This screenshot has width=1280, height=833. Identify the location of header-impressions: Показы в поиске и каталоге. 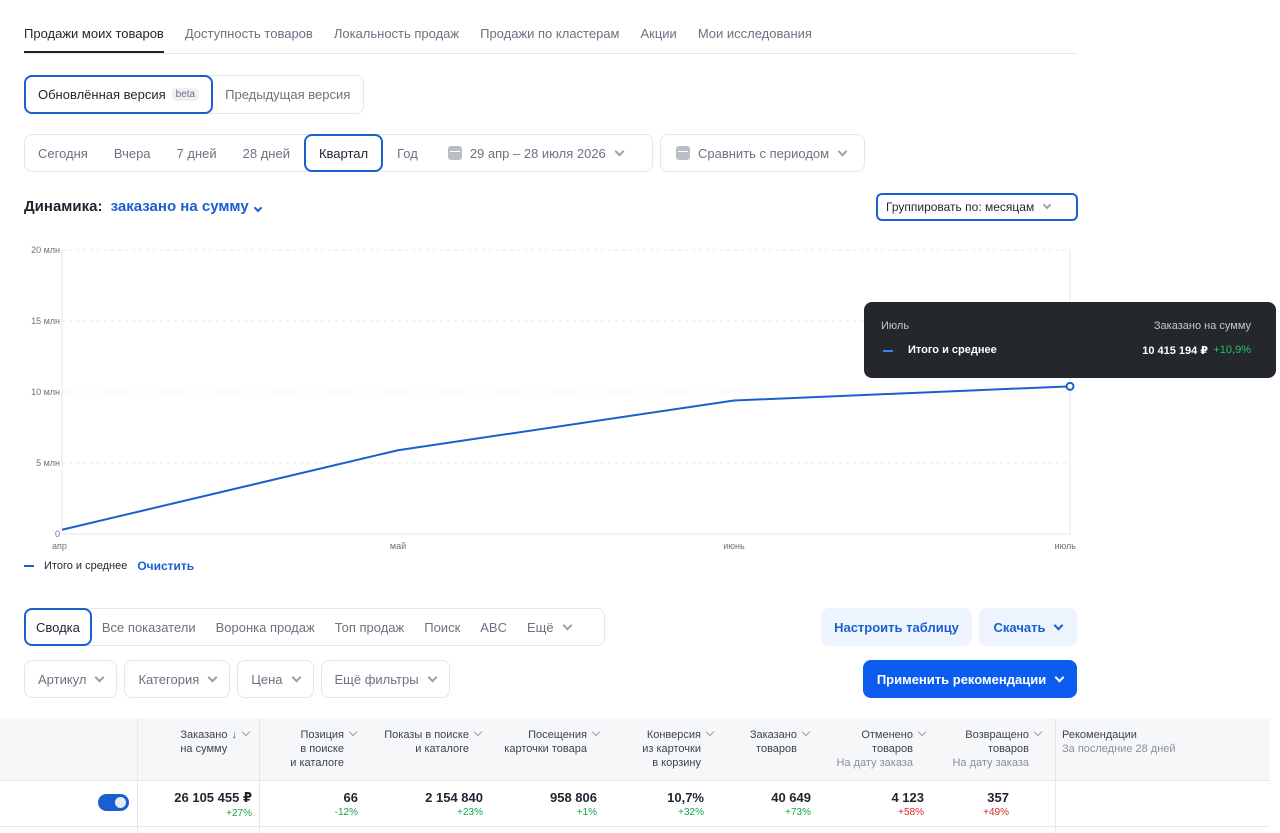
(433, 741).